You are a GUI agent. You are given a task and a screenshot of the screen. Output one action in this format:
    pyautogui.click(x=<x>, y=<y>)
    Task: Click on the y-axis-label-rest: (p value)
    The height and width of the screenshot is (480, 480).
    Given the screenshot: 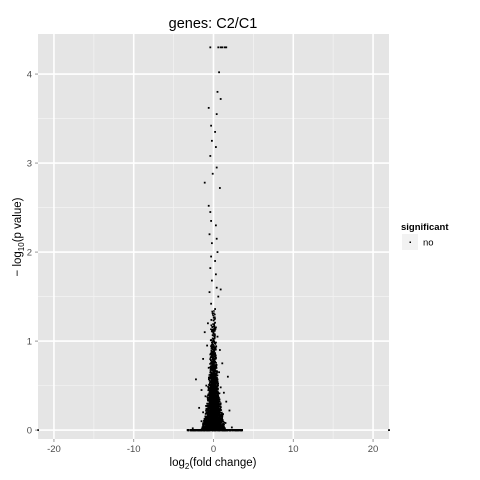 What is the action you would take?
    pyautogui.click(x=18, y=219)
    